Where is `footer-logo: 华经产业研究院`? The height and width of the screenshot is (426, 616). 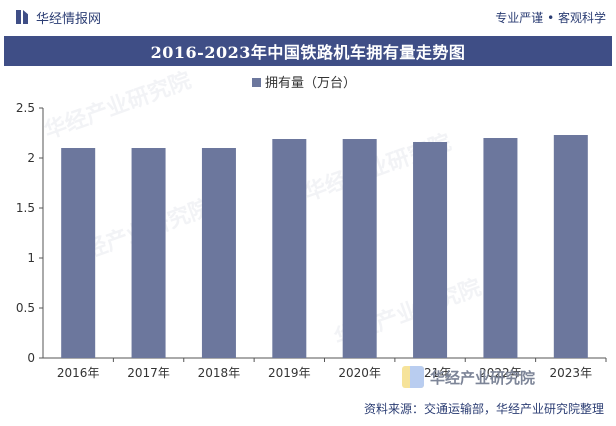 footer-logo: 华经产业研究院 is located at coordinates (468, 377).